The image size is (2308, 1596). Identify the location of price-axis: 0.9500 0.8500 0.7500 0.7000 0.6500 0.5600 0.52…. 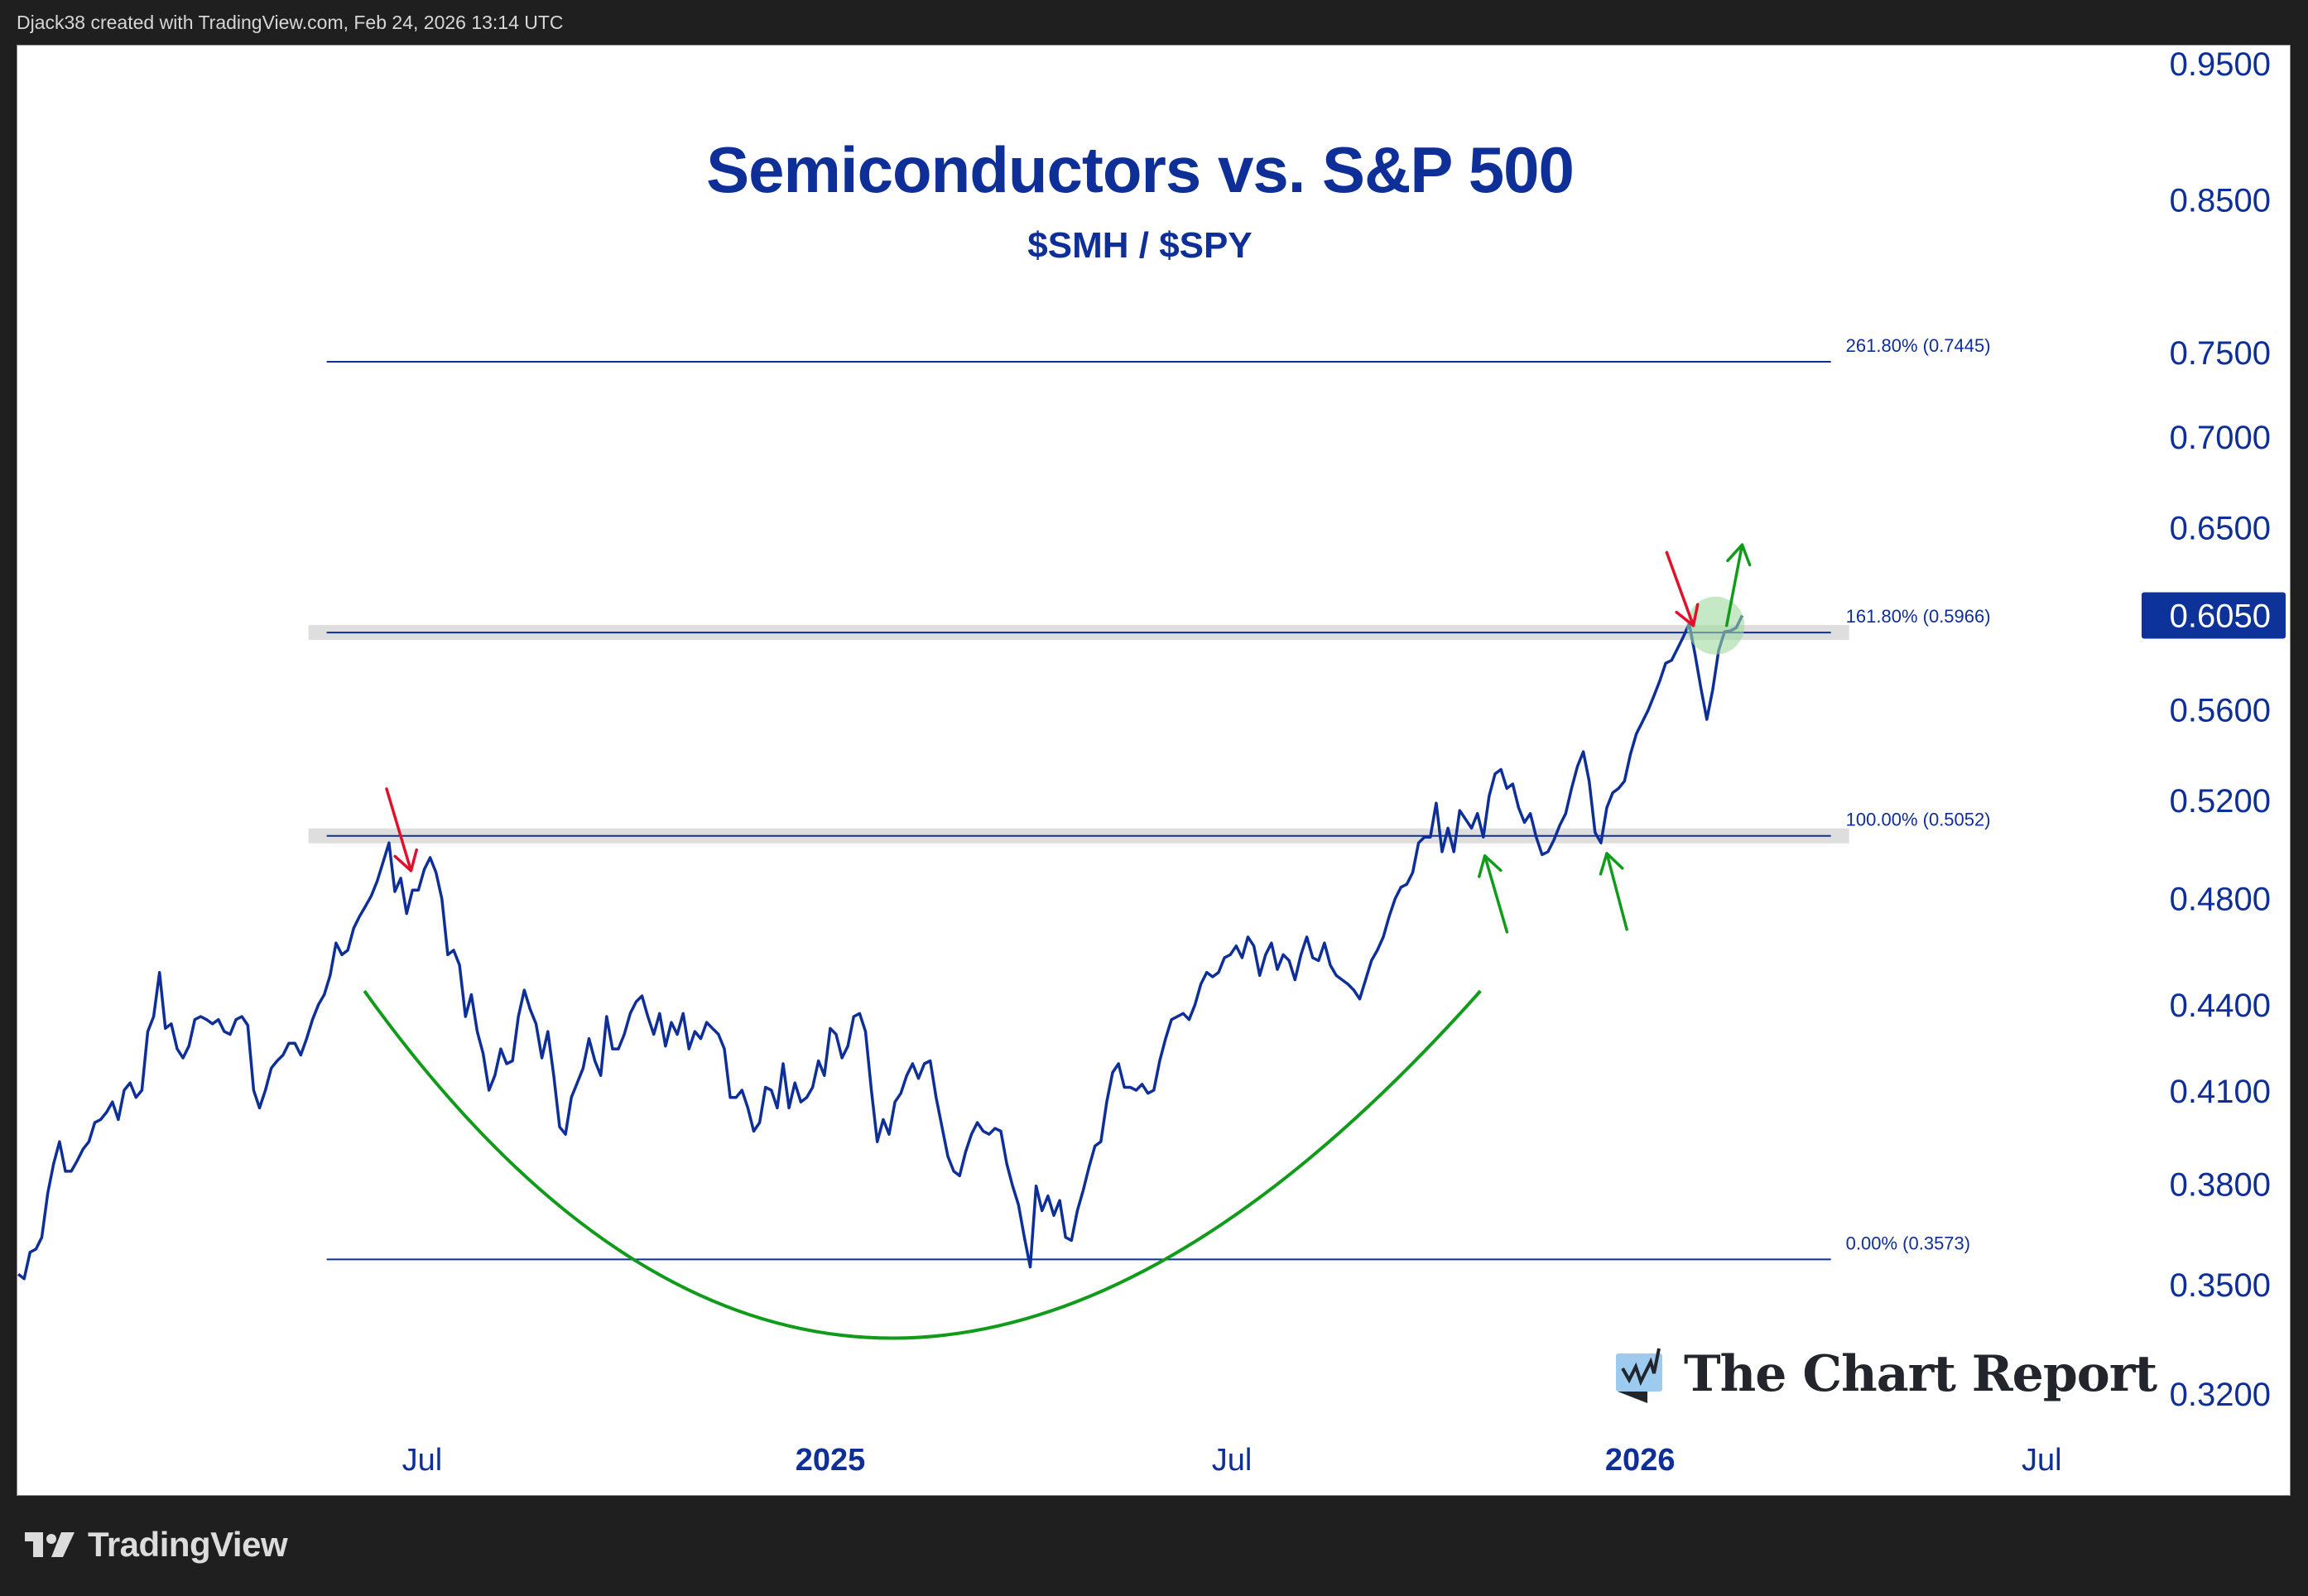
(2214, 729).